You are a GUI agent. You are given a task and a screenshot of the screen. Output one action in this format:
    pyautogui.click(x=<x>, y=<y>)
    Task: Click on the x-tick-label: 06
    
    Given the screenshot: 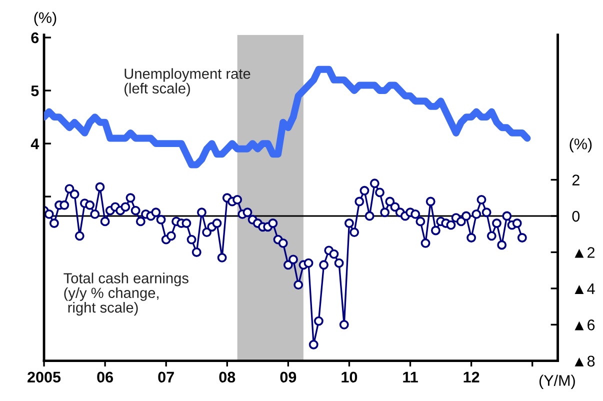 What is the action you would take?
    pyautogui.click(x=105, y=377)
    